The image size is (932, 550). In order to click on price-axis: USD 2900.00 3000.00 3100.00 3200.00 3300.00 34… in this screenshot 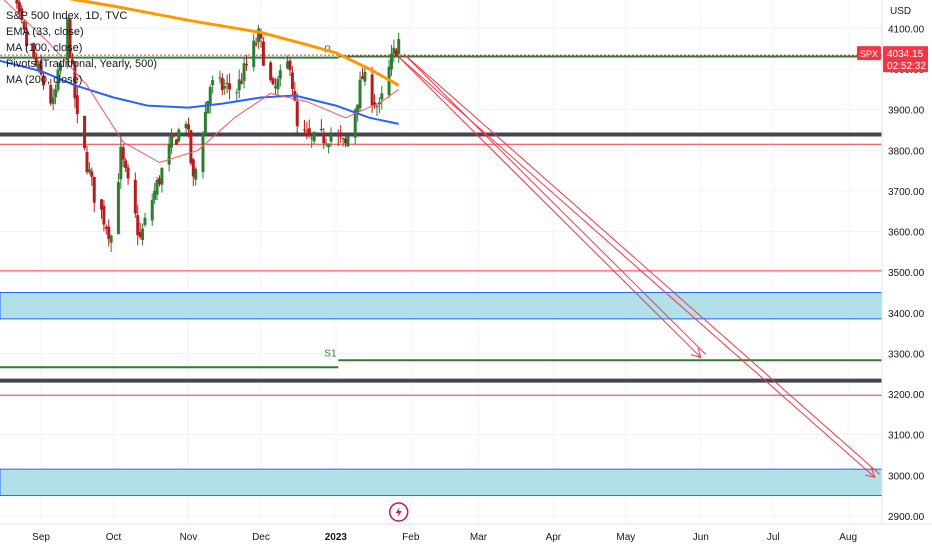, I will do `click(894, 275)`.